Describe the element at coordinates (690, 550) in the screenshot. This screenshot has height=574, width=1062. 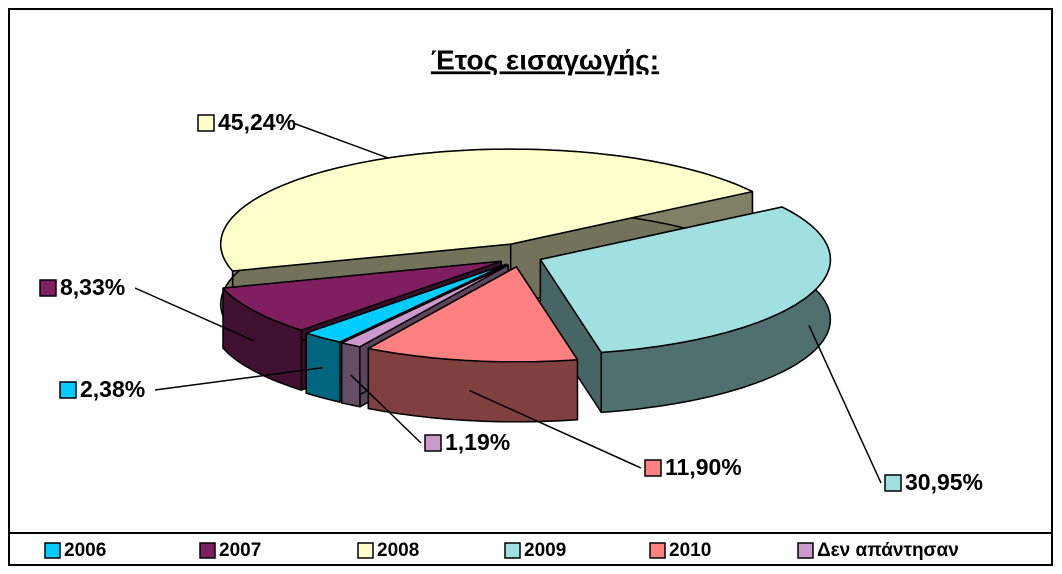
I see `legend-label: 2010` at that location.